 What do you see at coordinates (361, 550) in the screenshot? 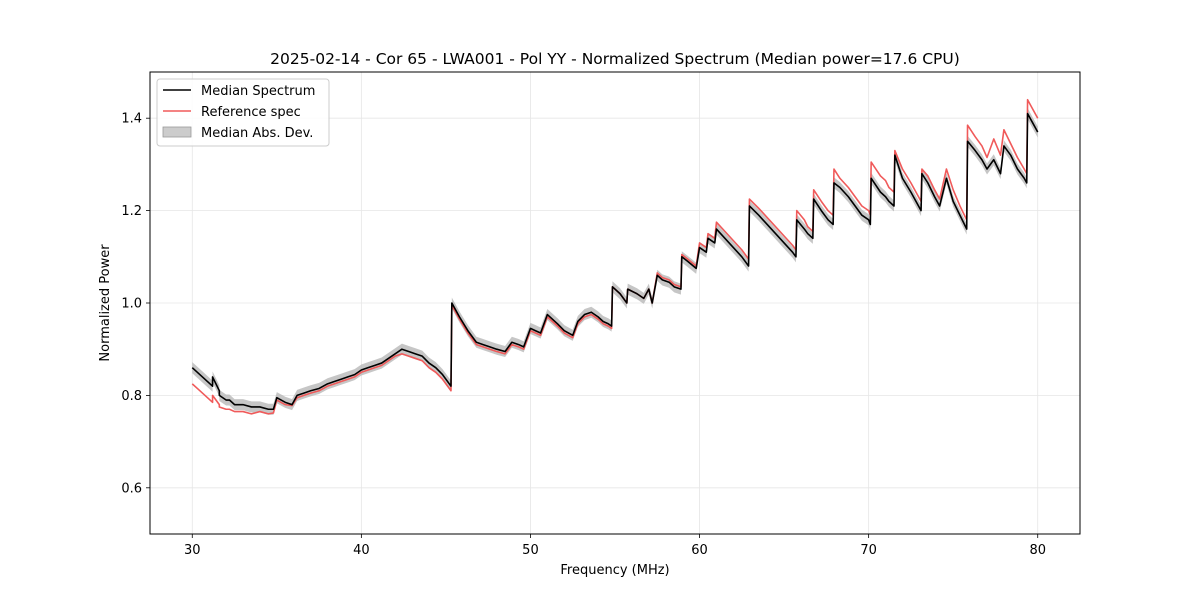
I see `x-tick-label: 40` at bounding box center [361, 550].